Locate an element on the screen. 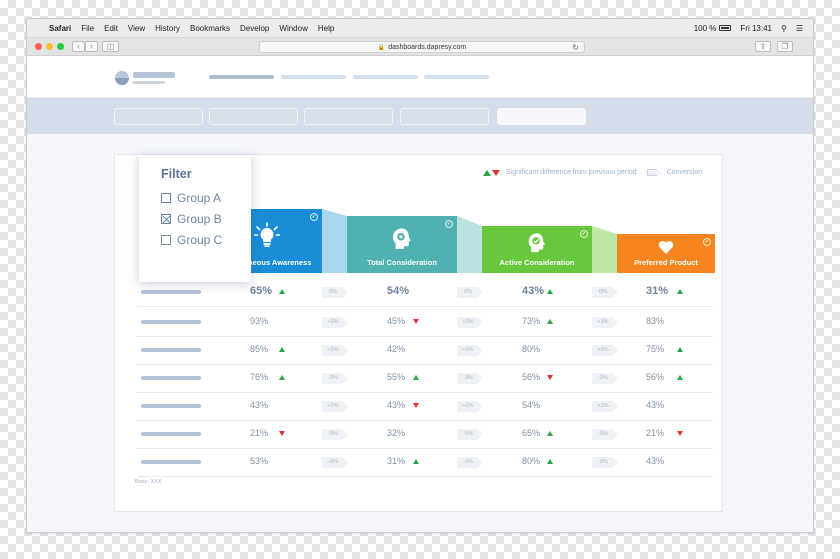  cell-value: 73% is located at coordinates (531, 321).